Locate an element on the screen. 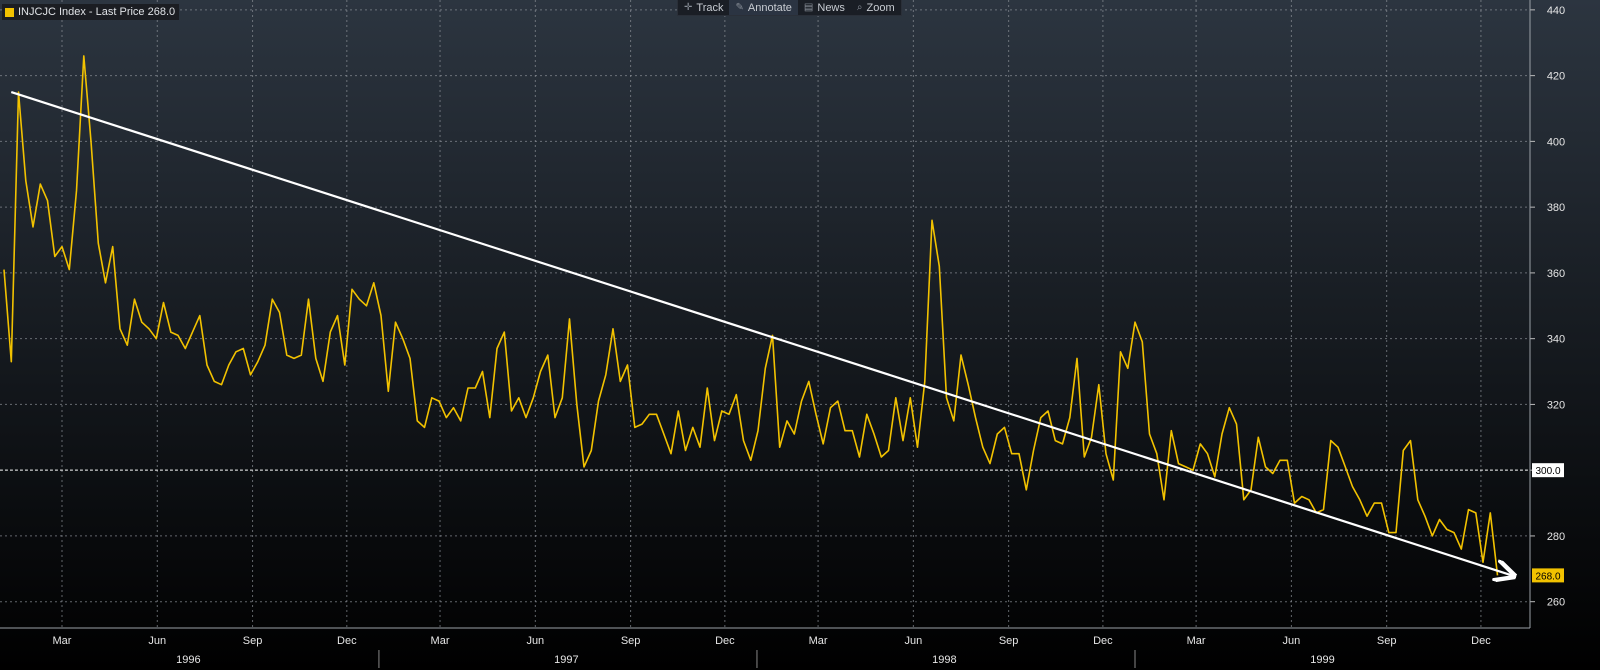 This screenshot has height=670, width=1600. legend-text: INJCJC Index - Last Price 268.0 is located at coordinates (97, 12).